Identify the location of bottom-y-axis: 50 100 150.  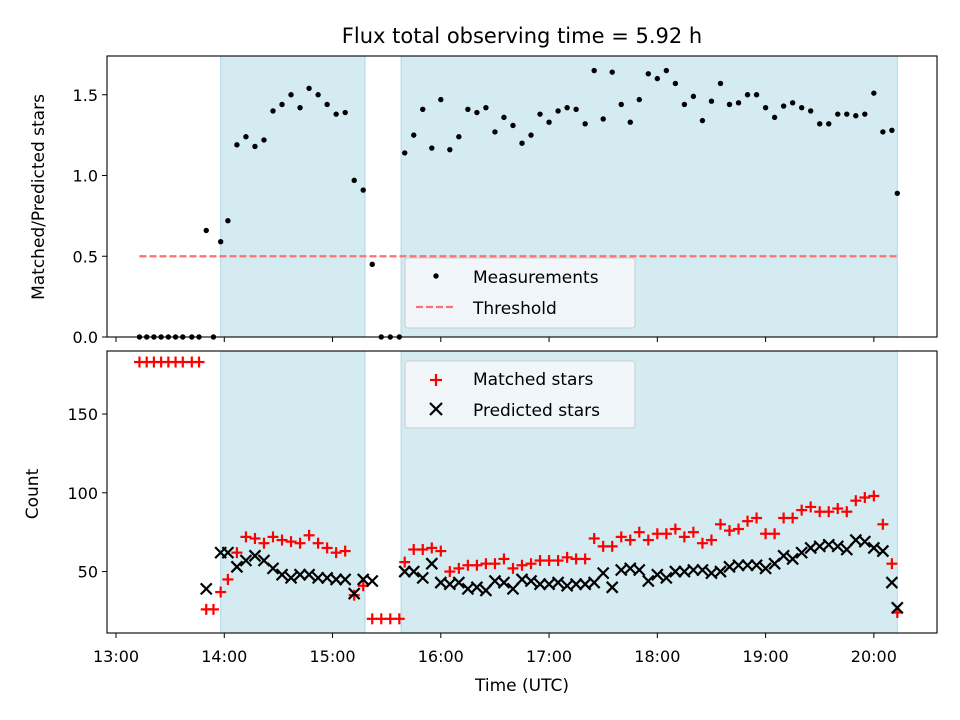
(87, 493).